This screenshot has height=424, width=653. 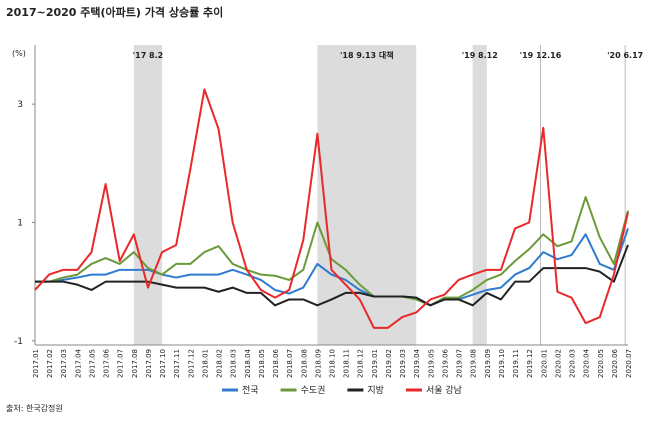 What do you see at coordinates (234, 363) in the screenshot?
I see `x-tick-label: 2018.03` at bounding box center [234, 363].